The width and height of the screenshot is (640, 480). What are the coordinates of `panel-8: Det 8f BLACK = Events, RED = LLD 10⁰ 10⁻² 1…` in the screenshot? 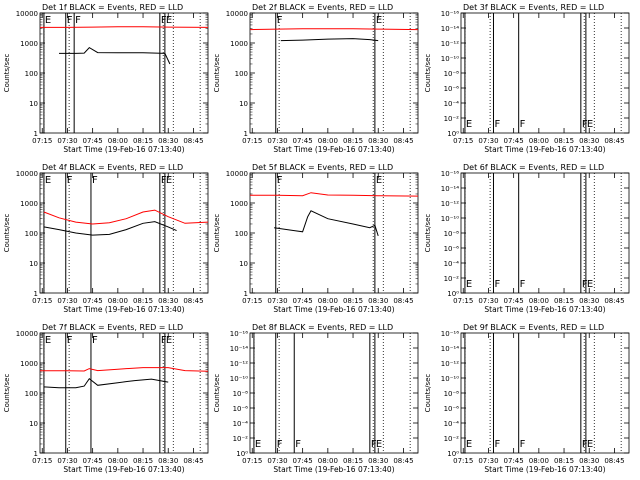 It's located at (316, 398).